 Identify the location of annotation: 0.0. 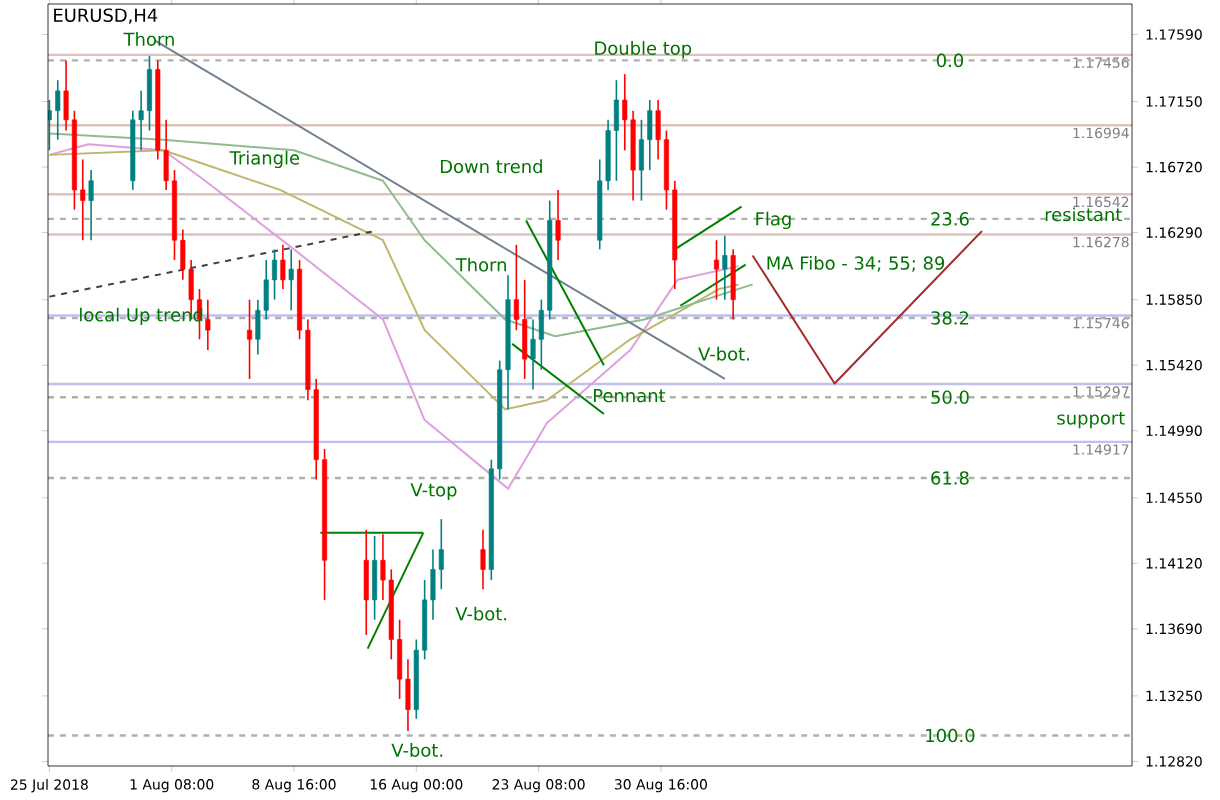
(950, 60).